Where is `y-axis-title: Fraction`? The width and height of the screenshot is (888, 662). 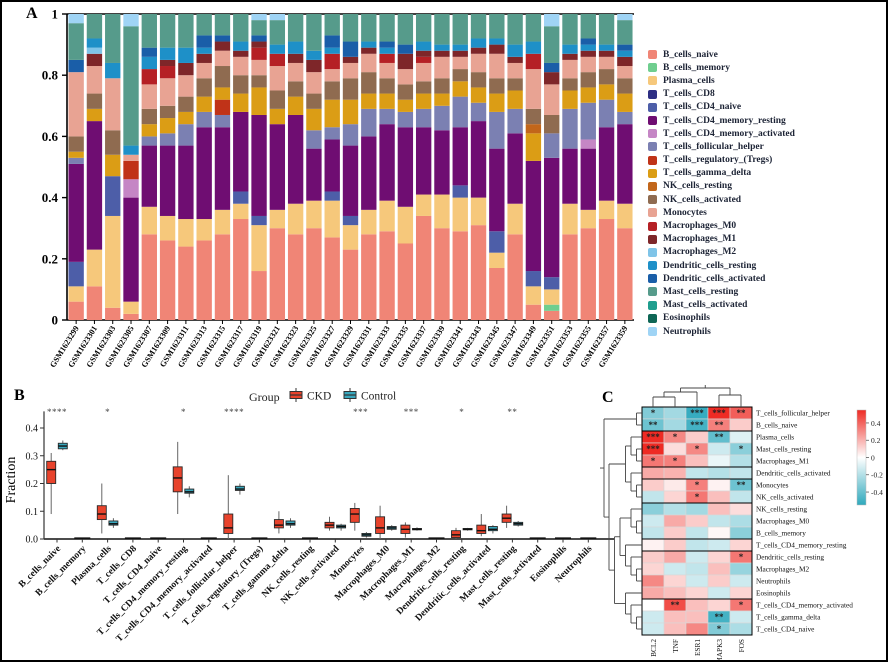
y-axis-title: Fraction is located at coordinates (11, 480).